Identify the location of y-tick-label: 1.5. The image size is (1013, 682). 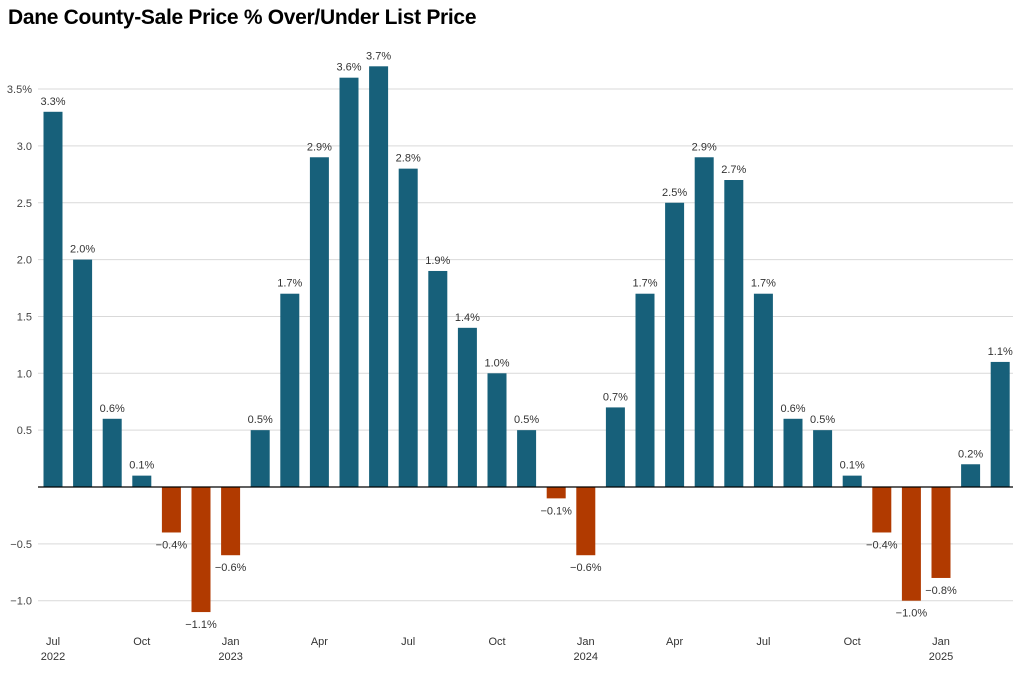
(24, 317).